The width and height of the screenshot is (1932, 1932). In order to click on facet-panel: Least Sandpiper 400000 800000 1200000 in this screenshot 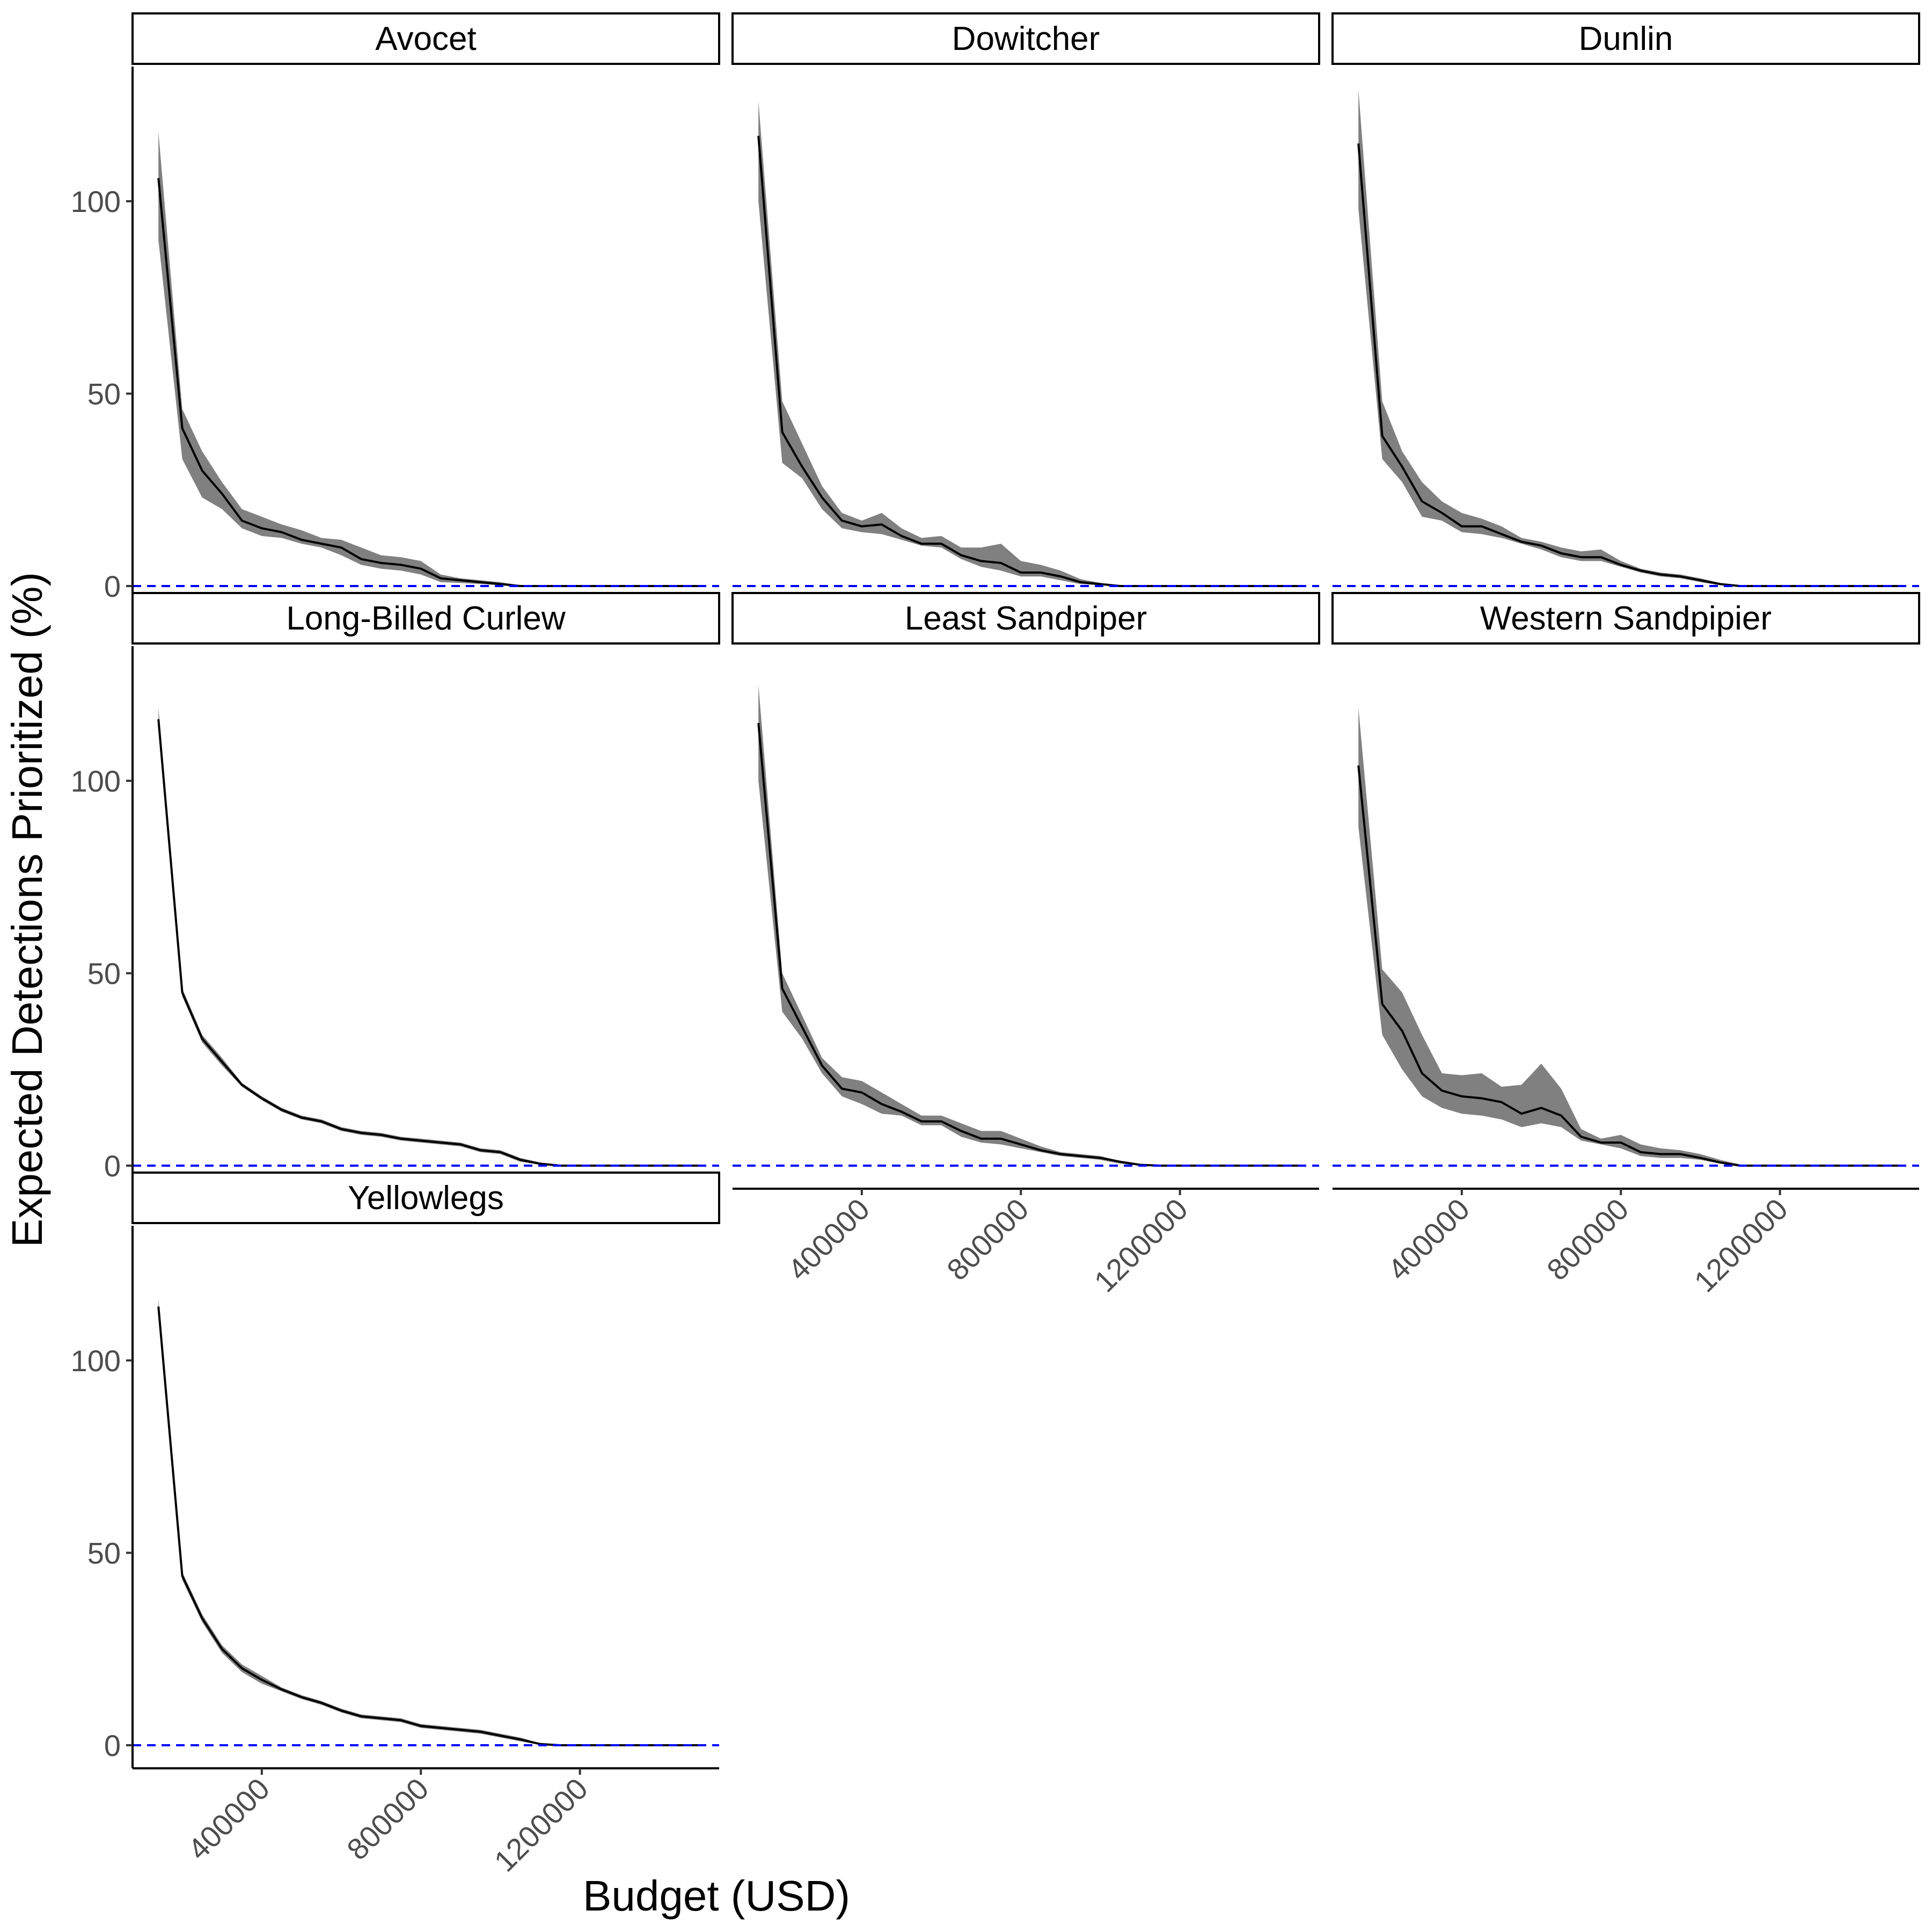, I will do `click(1025, 945)`.